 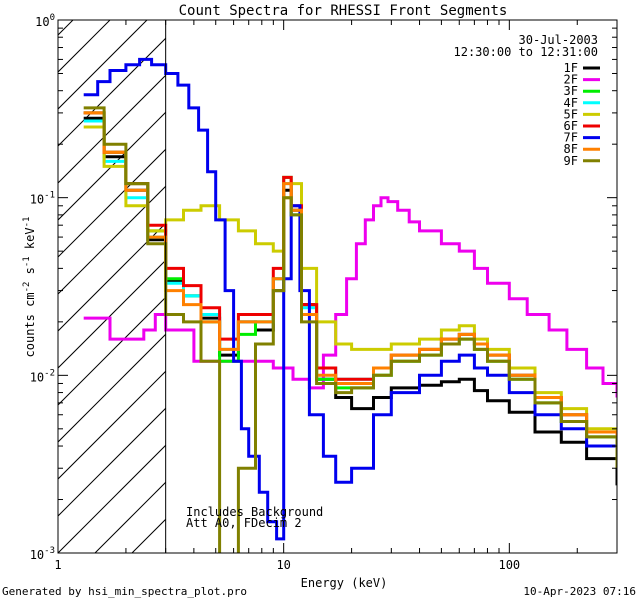 What do you see at coordinates (571, 68) in the screenshot?
I see `legend-label: 1F` at bounding box center [571, 68].